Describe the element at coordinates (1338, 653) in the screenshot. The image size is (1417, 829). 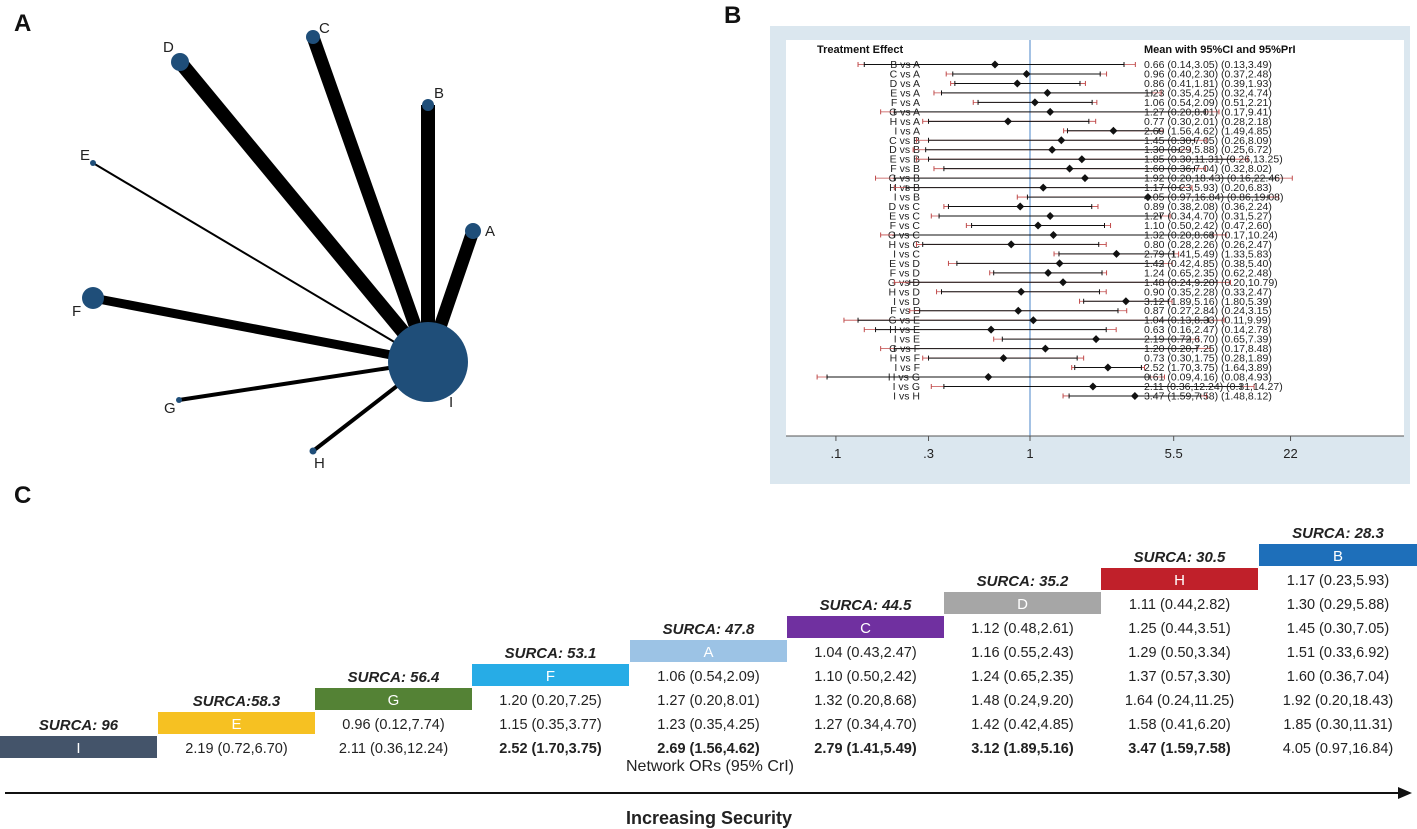
I see `league-cell: 1.51 (0.33,6.92)` at that location.